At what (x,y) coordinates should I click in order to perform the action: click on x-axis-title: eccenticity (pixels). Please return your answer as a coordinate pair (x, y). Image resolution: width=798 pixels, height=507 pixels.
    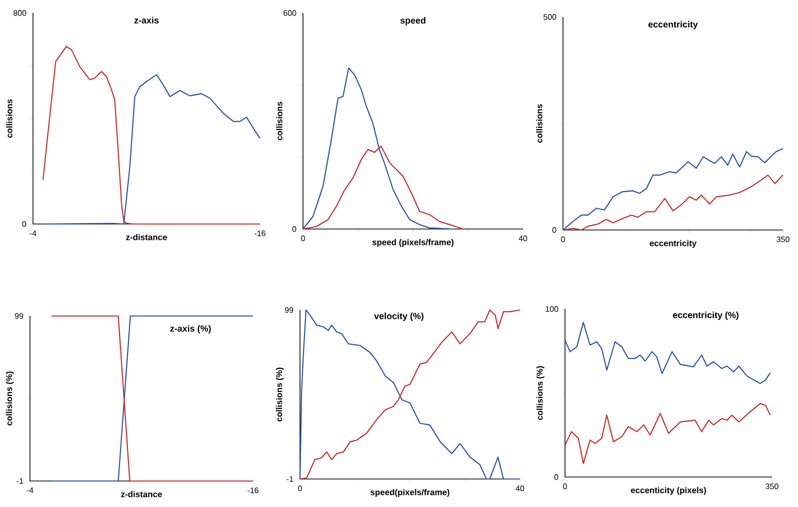
    Looking at the image, I should click on (668, 491).